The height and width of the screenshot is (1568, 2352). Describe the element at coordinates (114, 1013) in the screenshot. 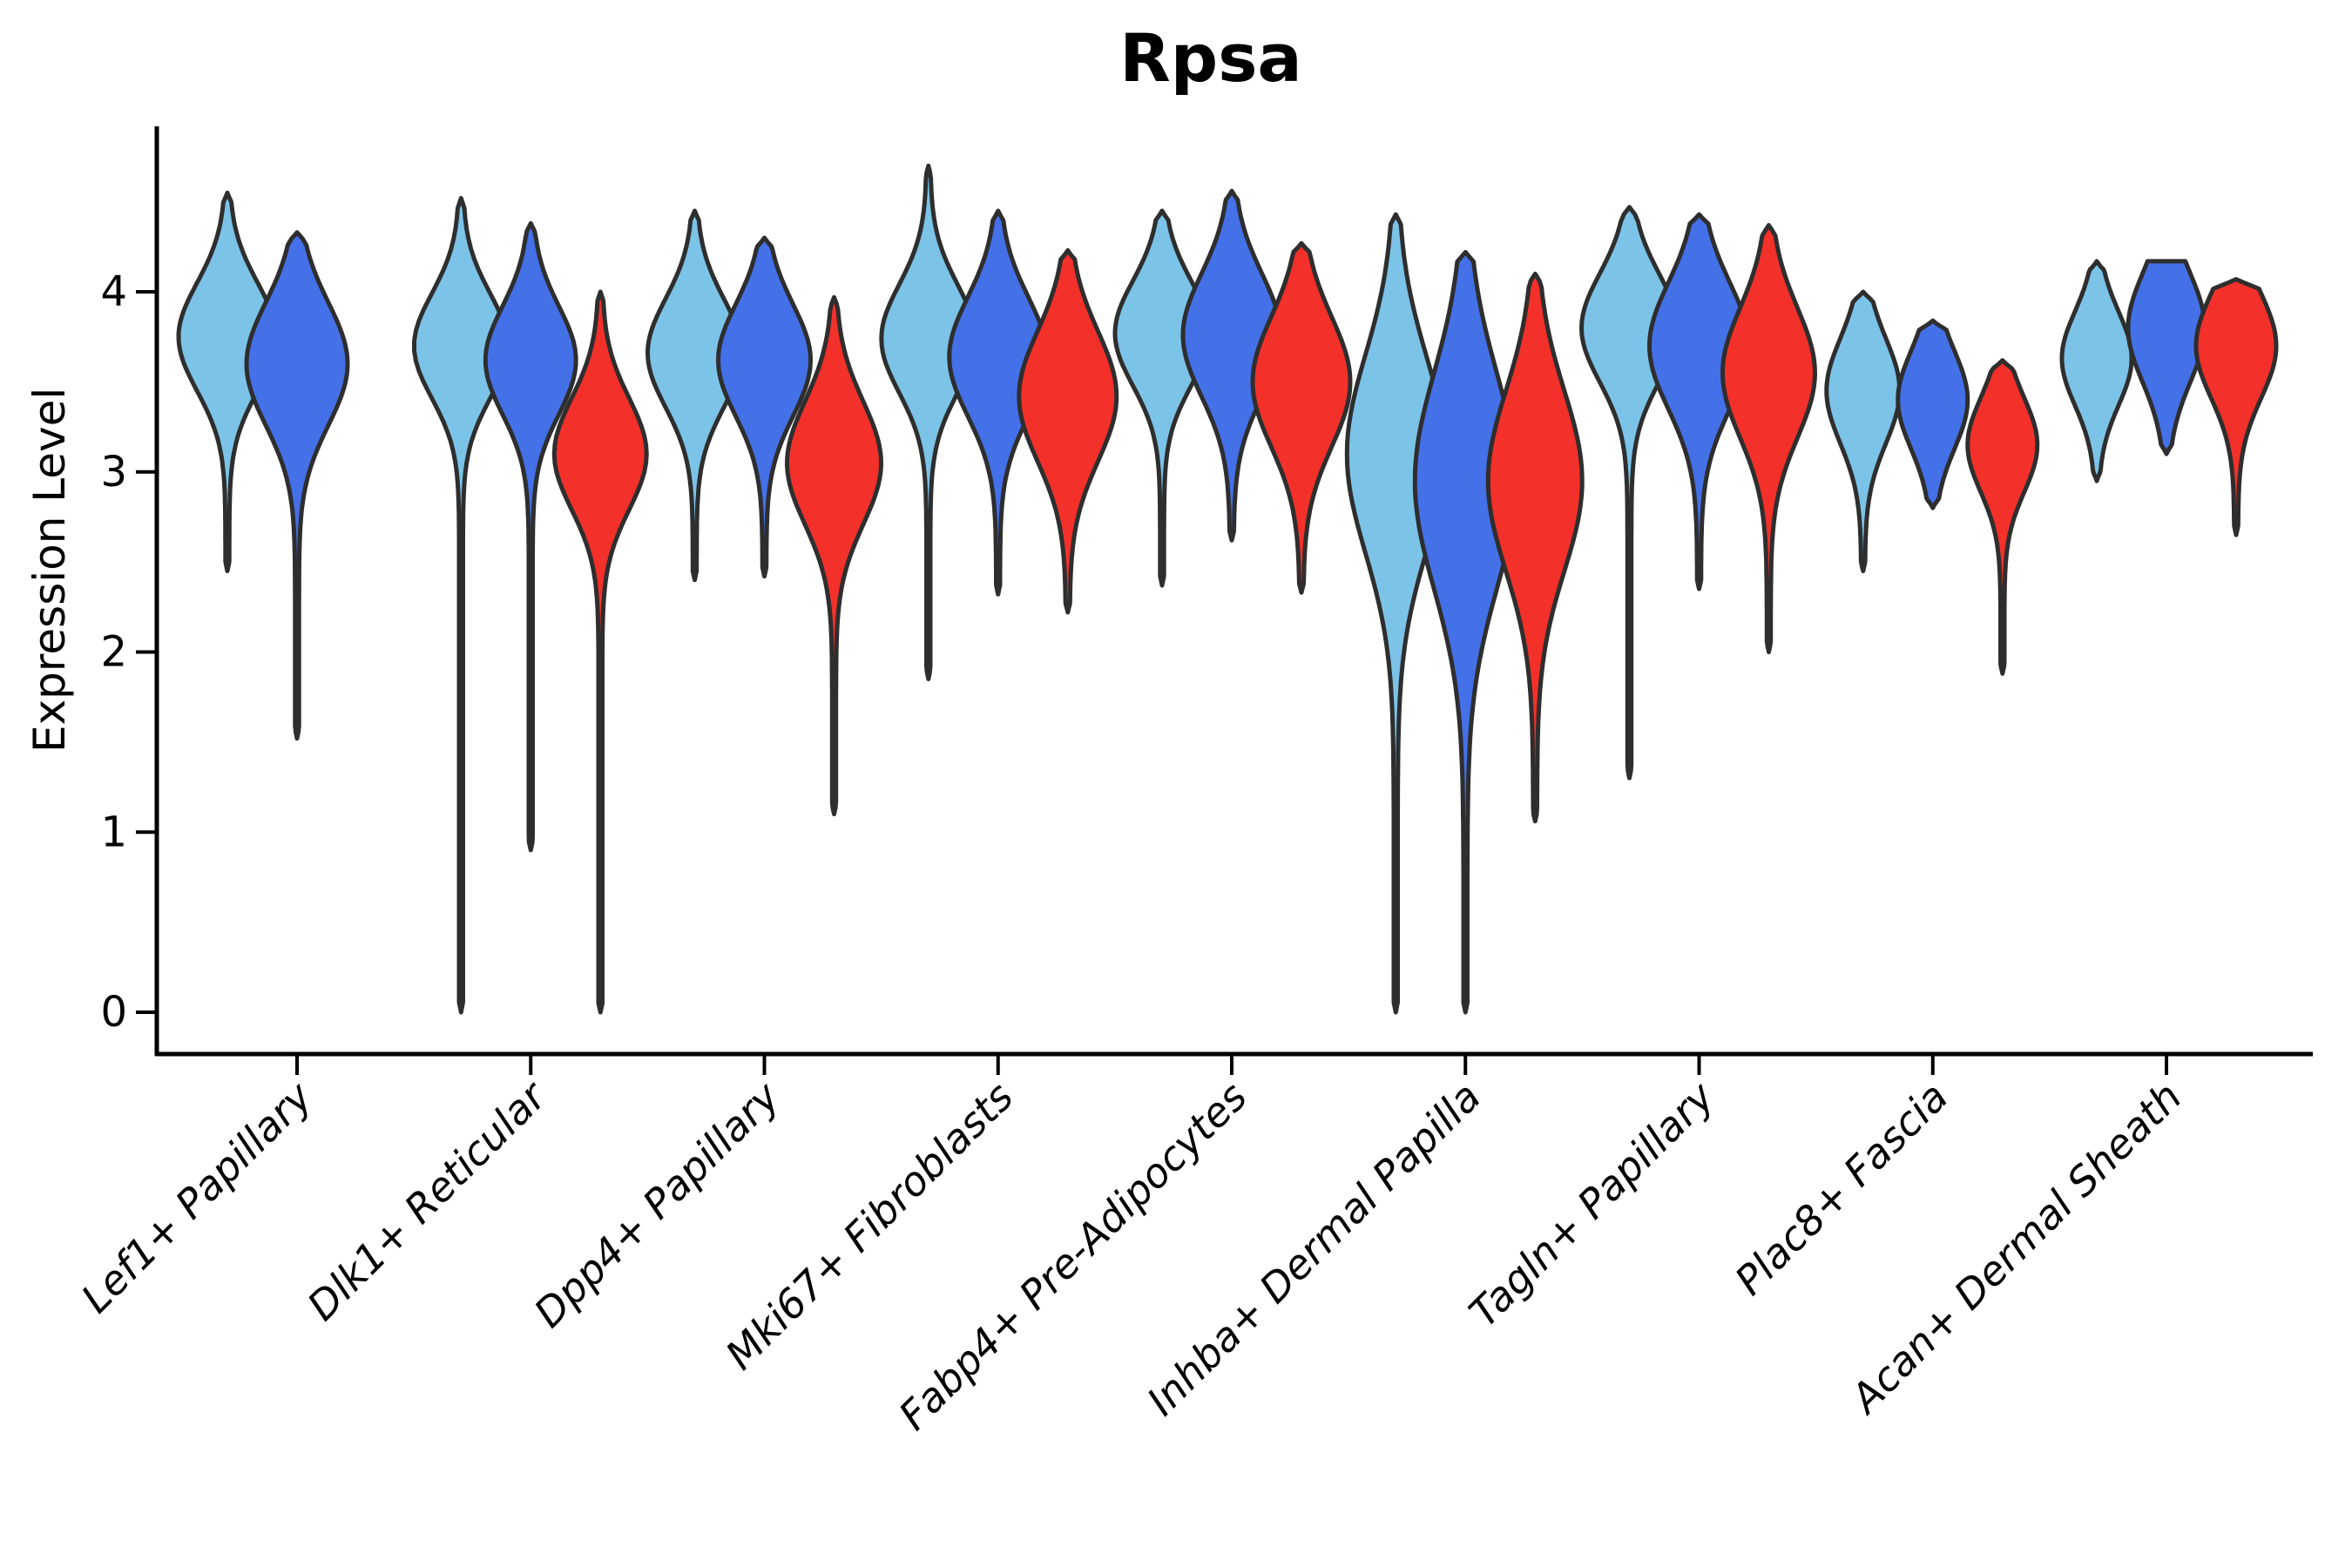

I see `y-tick-label: 0` at that location.